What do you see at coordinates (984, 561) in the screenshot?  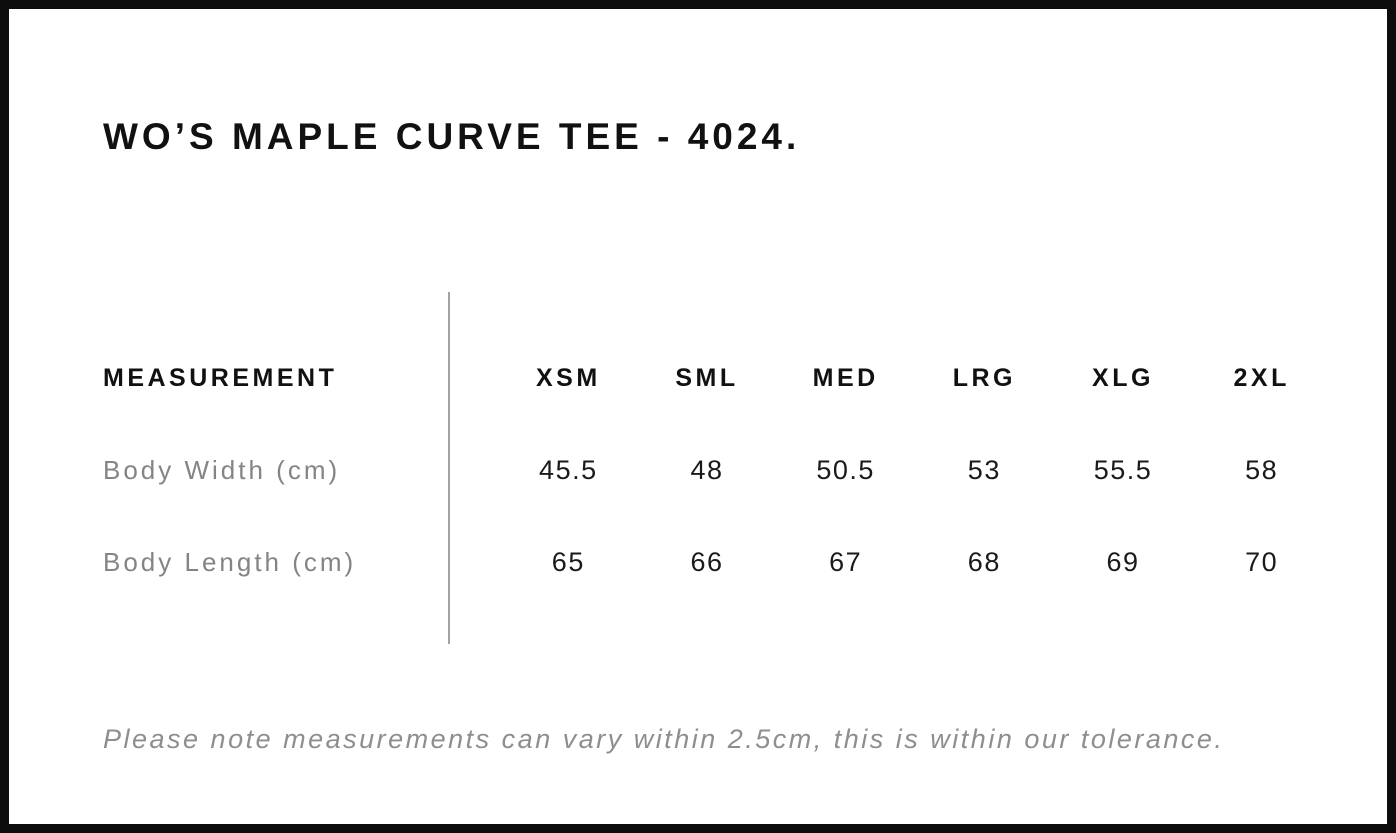 I see `body-length-value-lrg: 68` at bounding box center [984, 561].